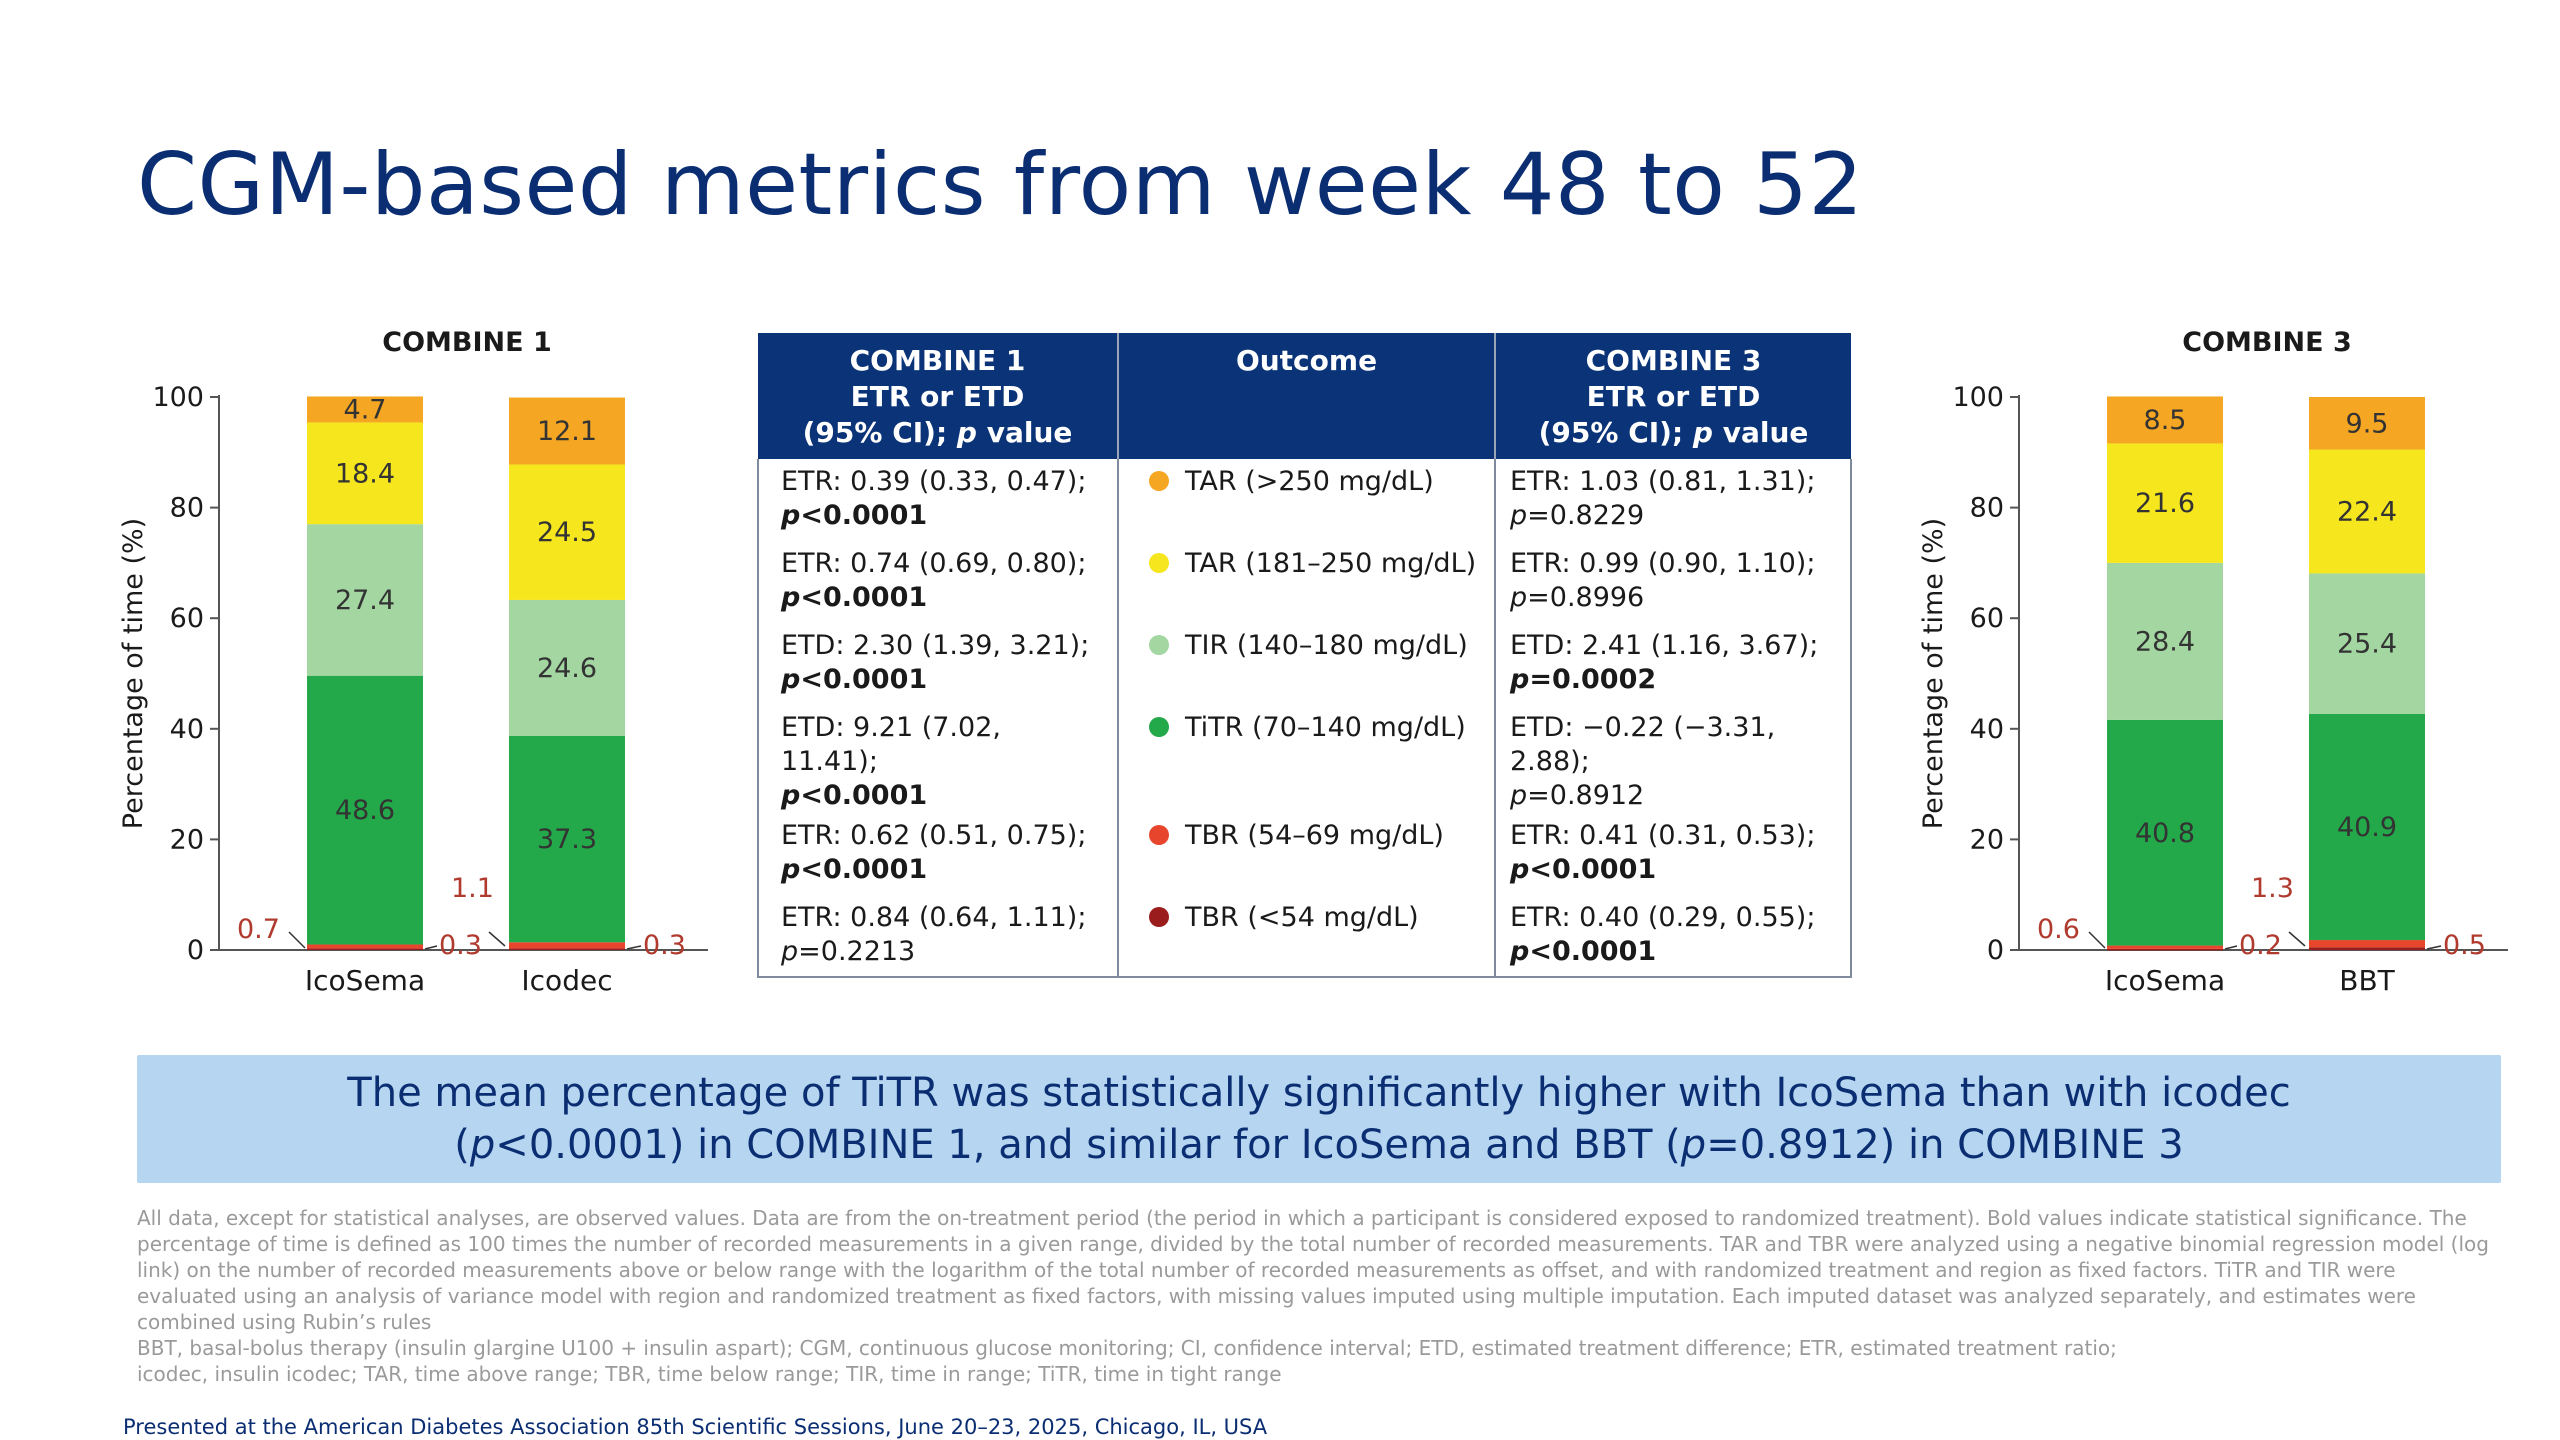 The width and height of the screenshot is (2560, 1440). What do you see at coordinates (934, 481) in the screenshot?
I see `estimate-text: ETR: 0.39 (0.33, 0.47);` at bounding box center [934, 481].